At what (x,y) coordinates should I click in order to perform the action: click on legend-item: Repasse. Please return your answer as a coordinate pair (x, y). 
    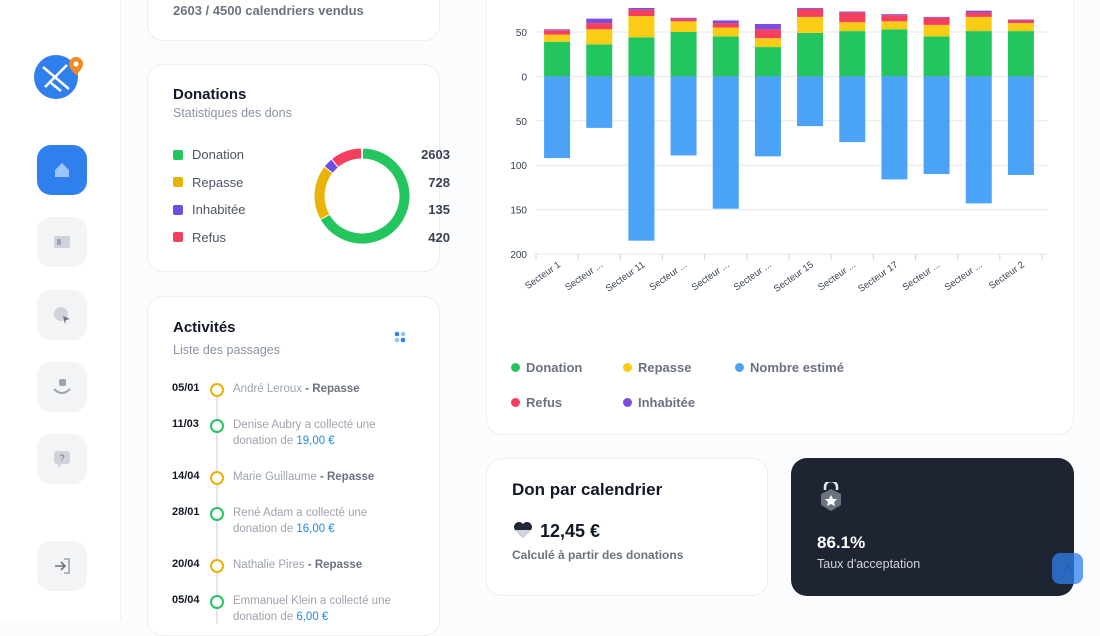
    Looking at the image, I should click on (657, 367).